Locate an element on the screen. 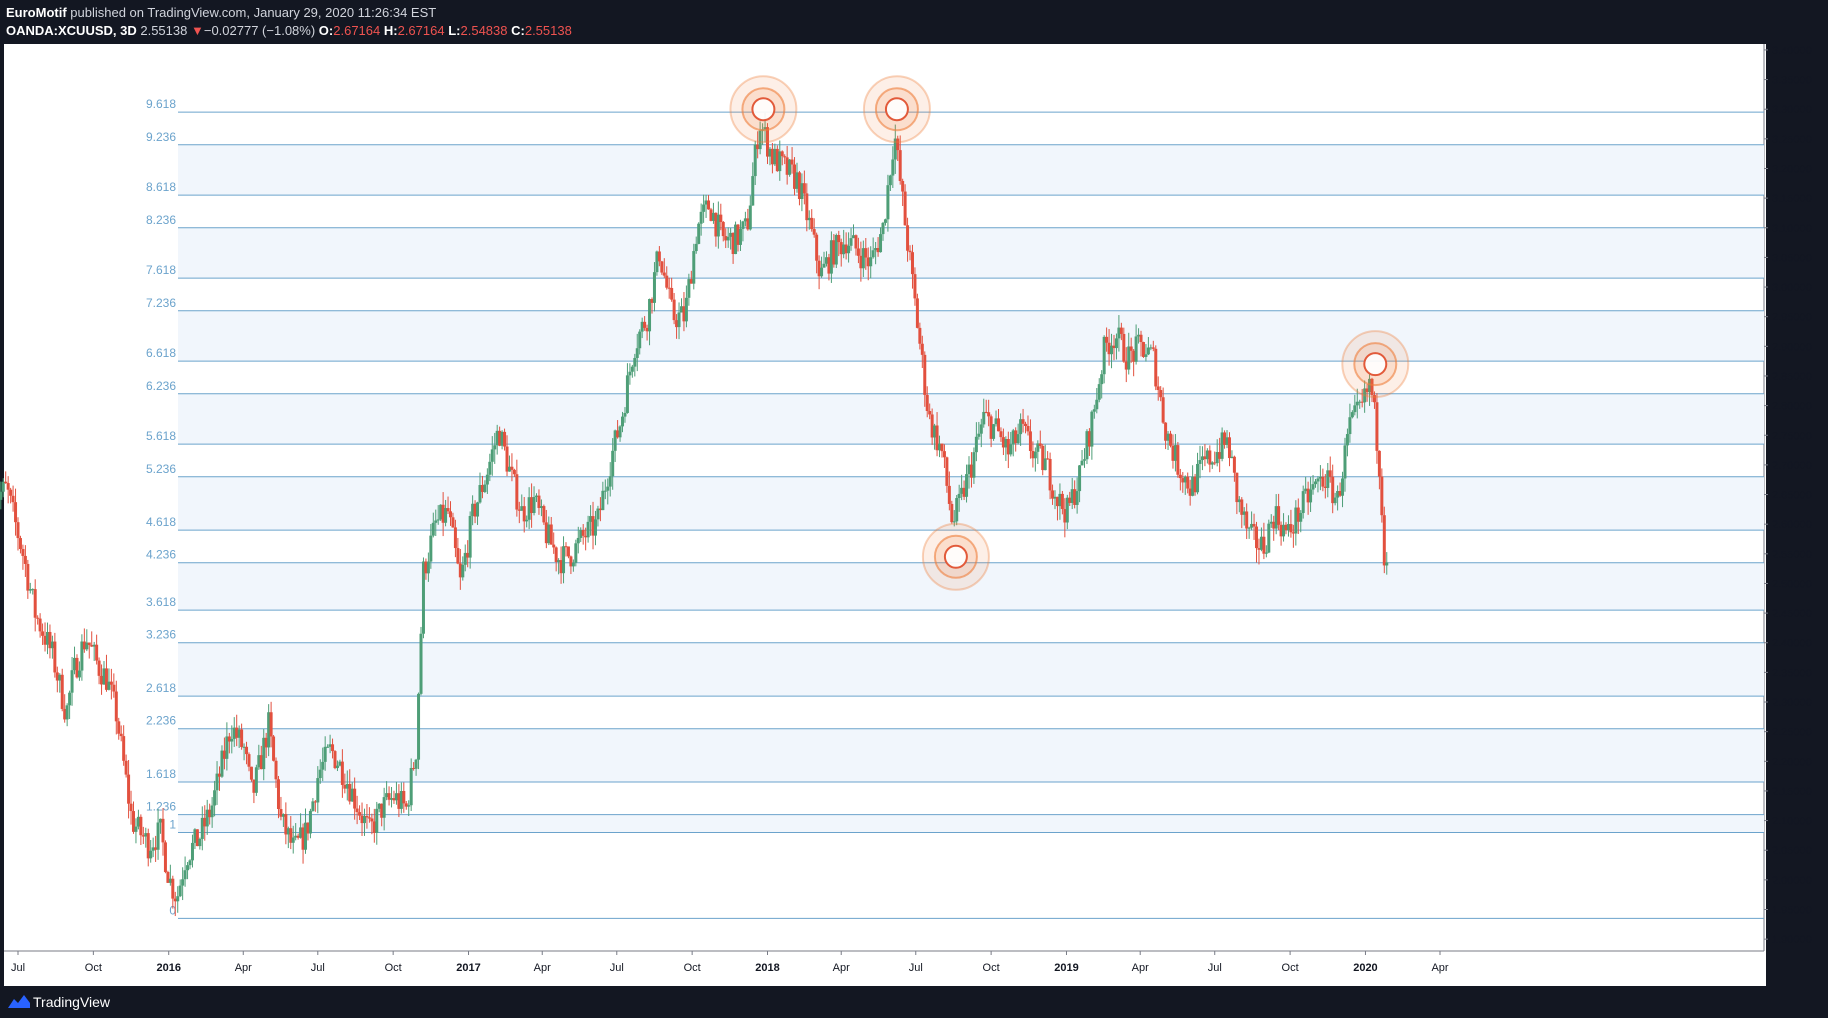 The height and width of the screenshot is (1018, 1828). tradingview-logo-icon is located at coordinates (19, 1001).